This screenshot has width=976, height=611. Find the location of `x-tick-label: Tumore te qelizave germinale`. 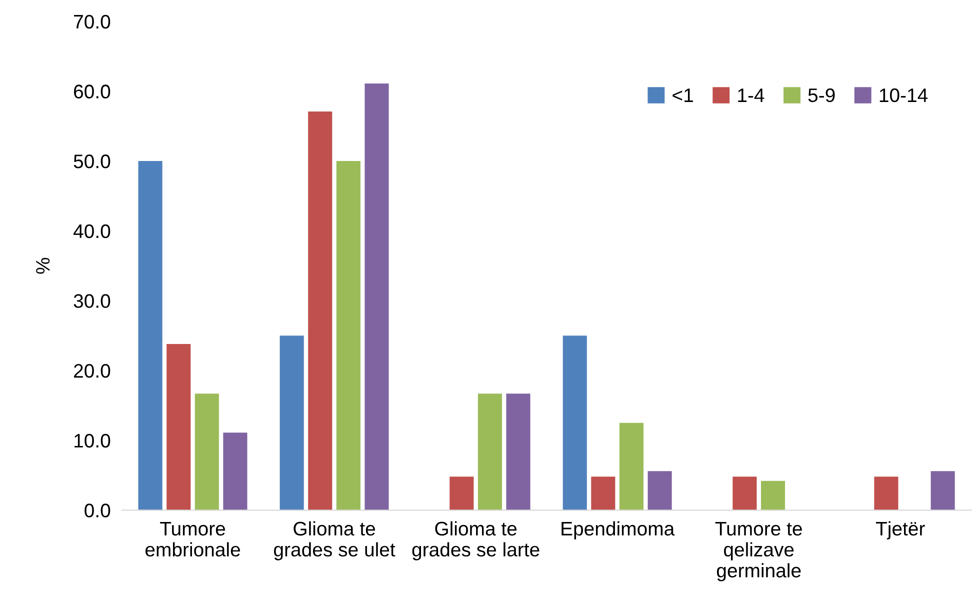

x-tick-label: Tumore te qelizave germinale is located at coordinates (758, 552).